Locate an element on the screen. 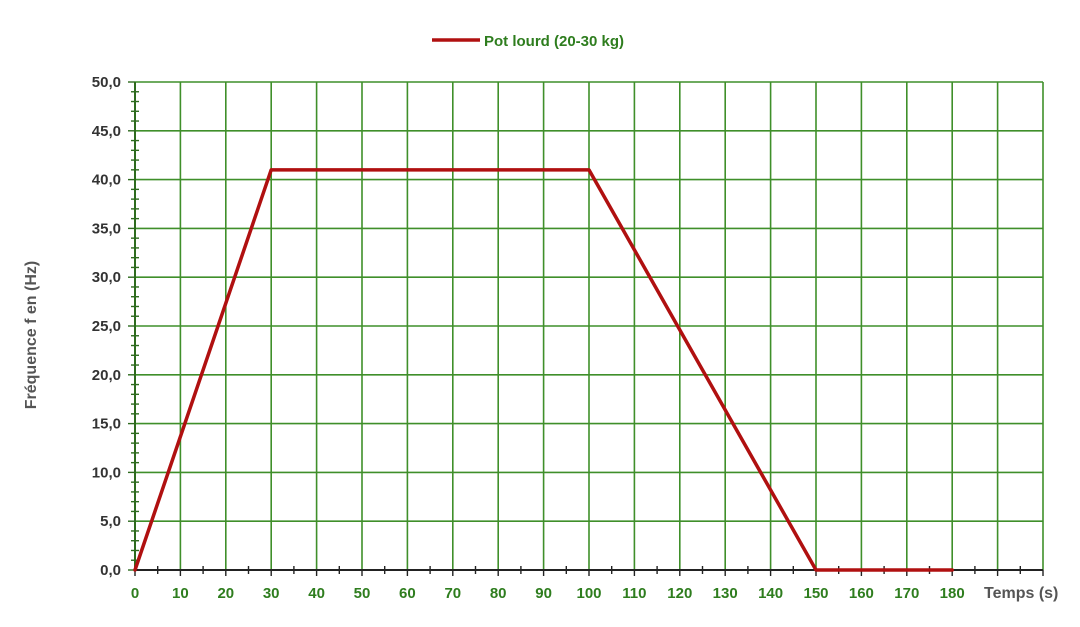  x-tick-label: 40 is located at coordinates (316, 593).